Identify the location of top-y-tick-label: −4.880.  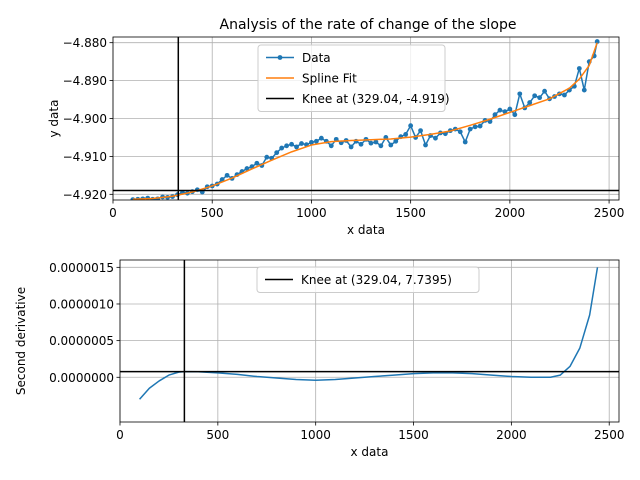
(85, 43).